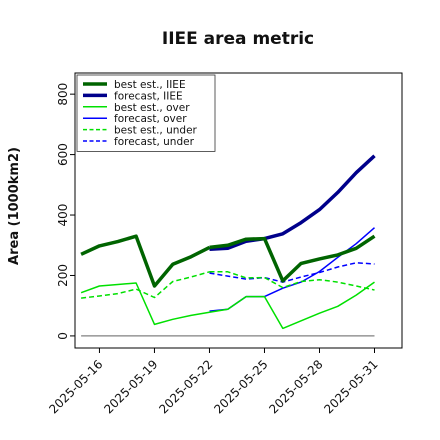 This screenshot has width=440, height=440. I want to click on y-axis-label: Area (1000km2), so click(14, 206).